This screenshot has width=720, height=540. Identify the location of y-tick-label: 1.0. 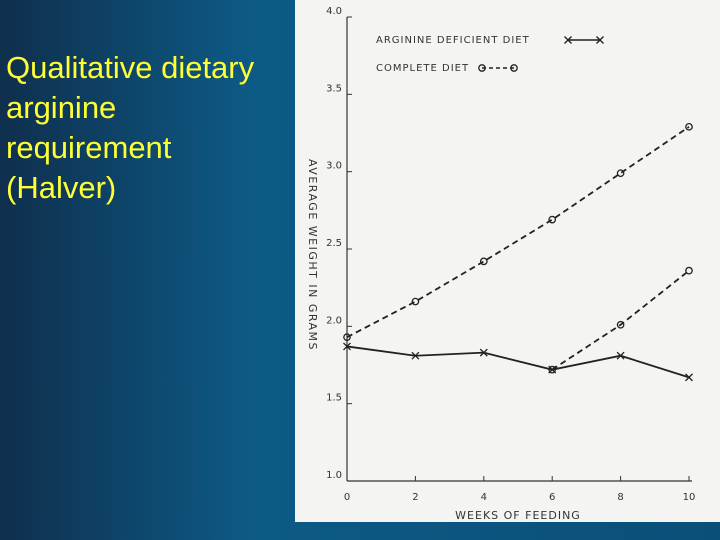
(334, 475).